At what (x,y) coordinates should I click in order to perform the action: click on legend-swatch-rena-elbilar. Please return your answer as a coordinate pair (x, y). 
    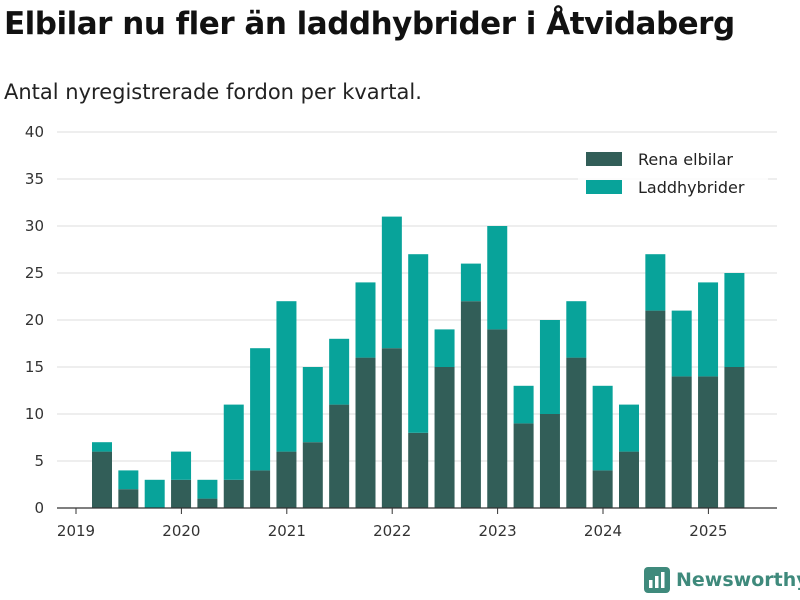
    Looking at the image, I should click on (604, 159).